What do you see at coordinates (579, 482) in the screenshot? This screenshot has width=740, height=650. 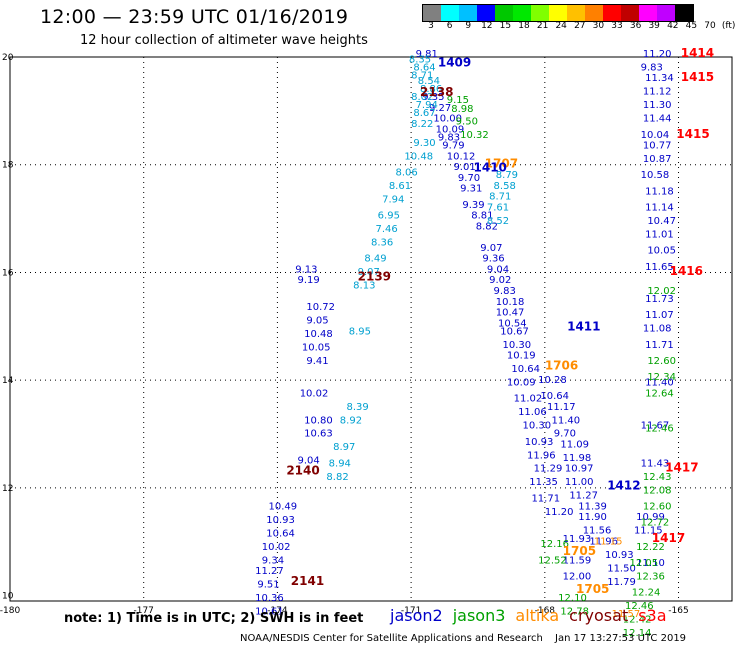 I see `wave-height-value: 11.00` at bounding box center [579, 482].